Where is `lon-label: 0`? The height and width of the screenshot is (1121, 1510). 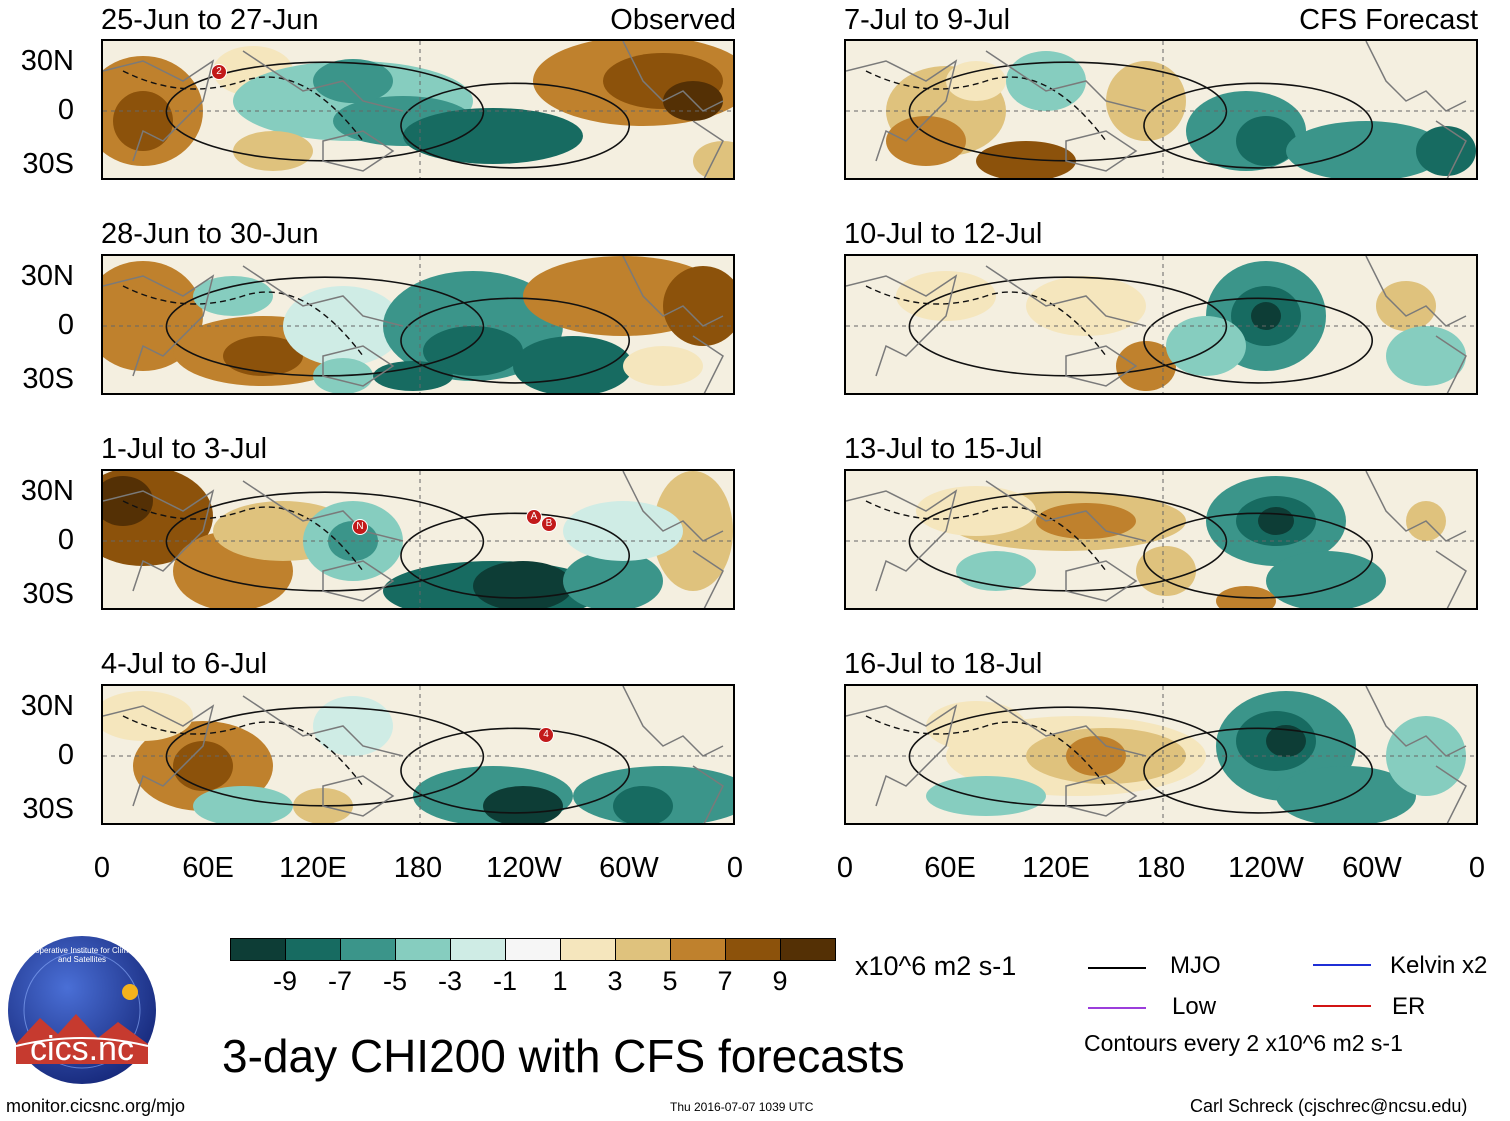
lon-label: 0 is located at coordinates (735, 868).